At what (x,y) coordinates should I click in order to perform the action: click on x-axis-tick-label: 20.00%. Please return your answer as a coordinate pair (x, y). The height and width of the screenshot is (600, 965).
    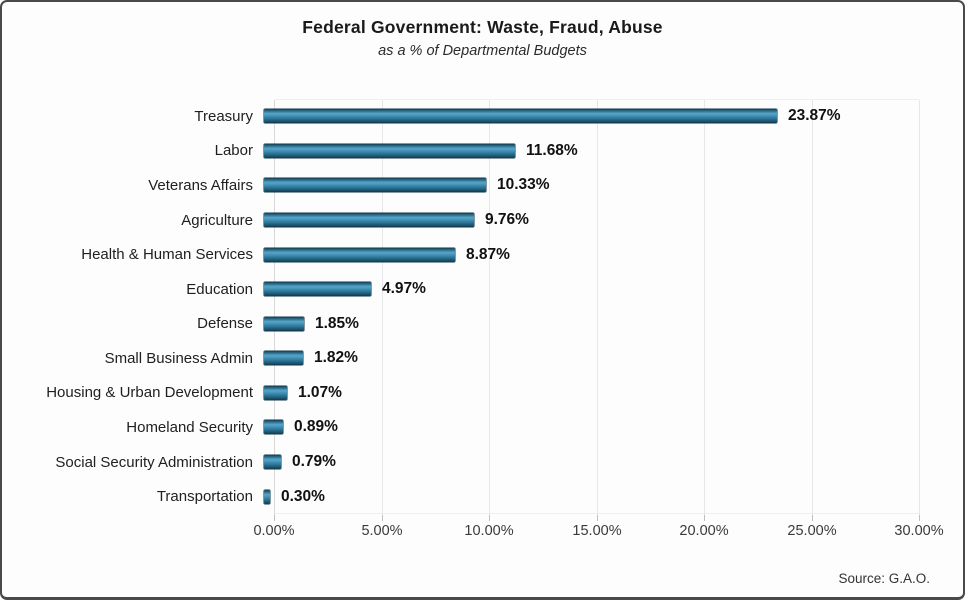
    Looking at the image, I should click on (704, 531).